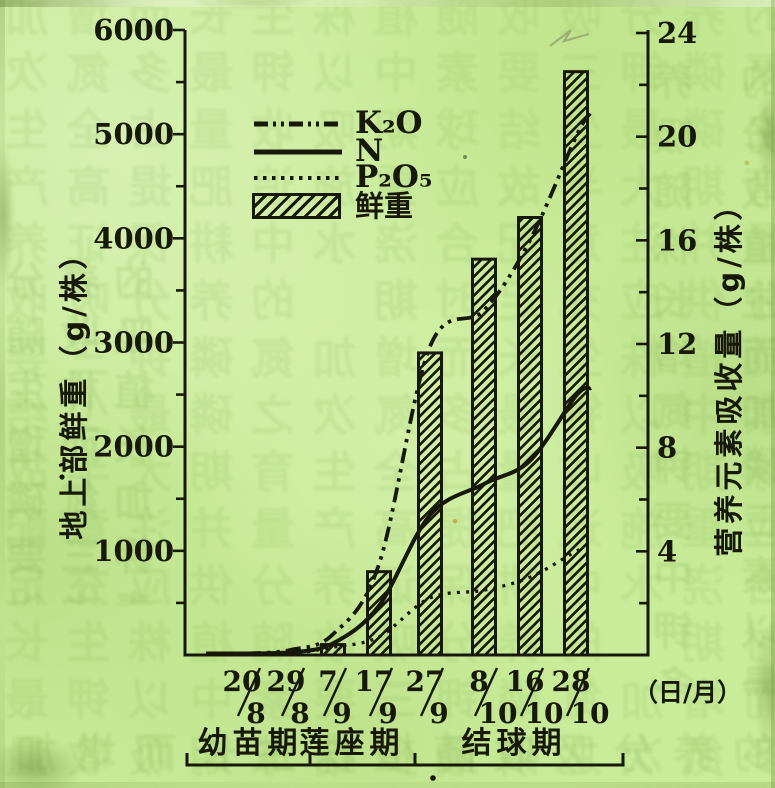 The width and height of the screenshot is (775, 788). What do you see at coordinates (369, 150) in the screenshot?
I see `legend-label: N` at bounding box center [369, 150].